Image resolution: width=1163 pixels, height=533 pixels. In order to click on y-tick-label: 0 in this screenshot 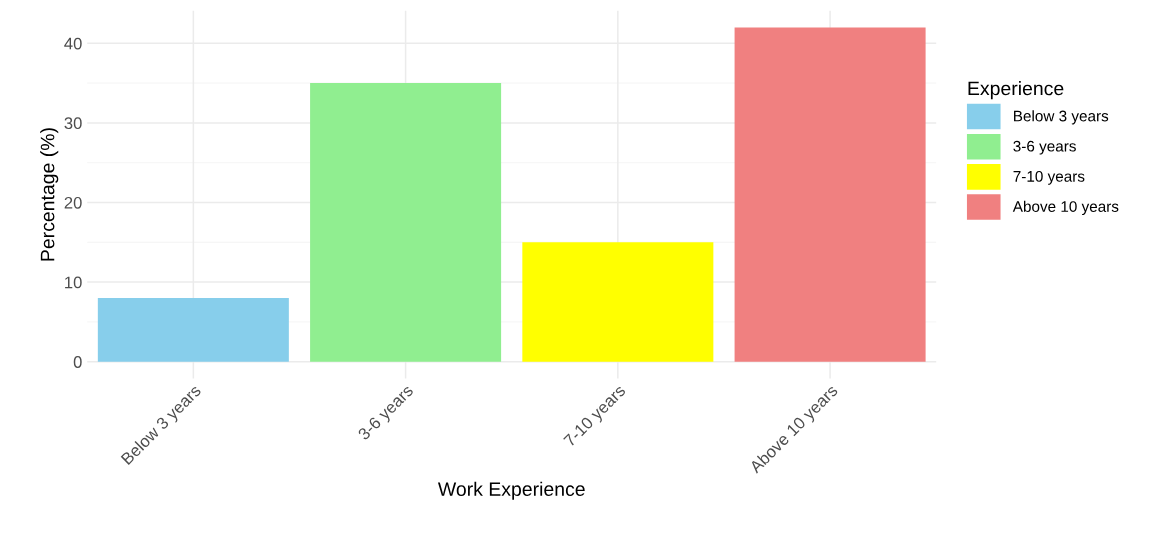, I will do `click(77, 362)`.